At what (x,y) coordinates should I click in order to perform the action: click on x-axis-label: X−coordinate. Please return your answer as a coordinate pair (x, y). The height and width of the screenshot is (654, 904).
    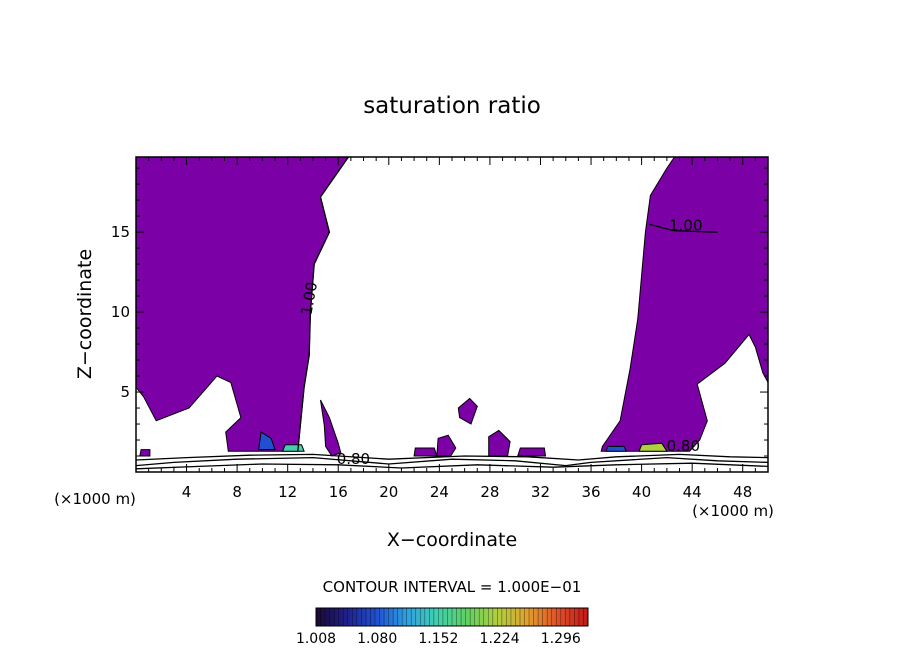
    Looking at the image, I should click on (452, 540).